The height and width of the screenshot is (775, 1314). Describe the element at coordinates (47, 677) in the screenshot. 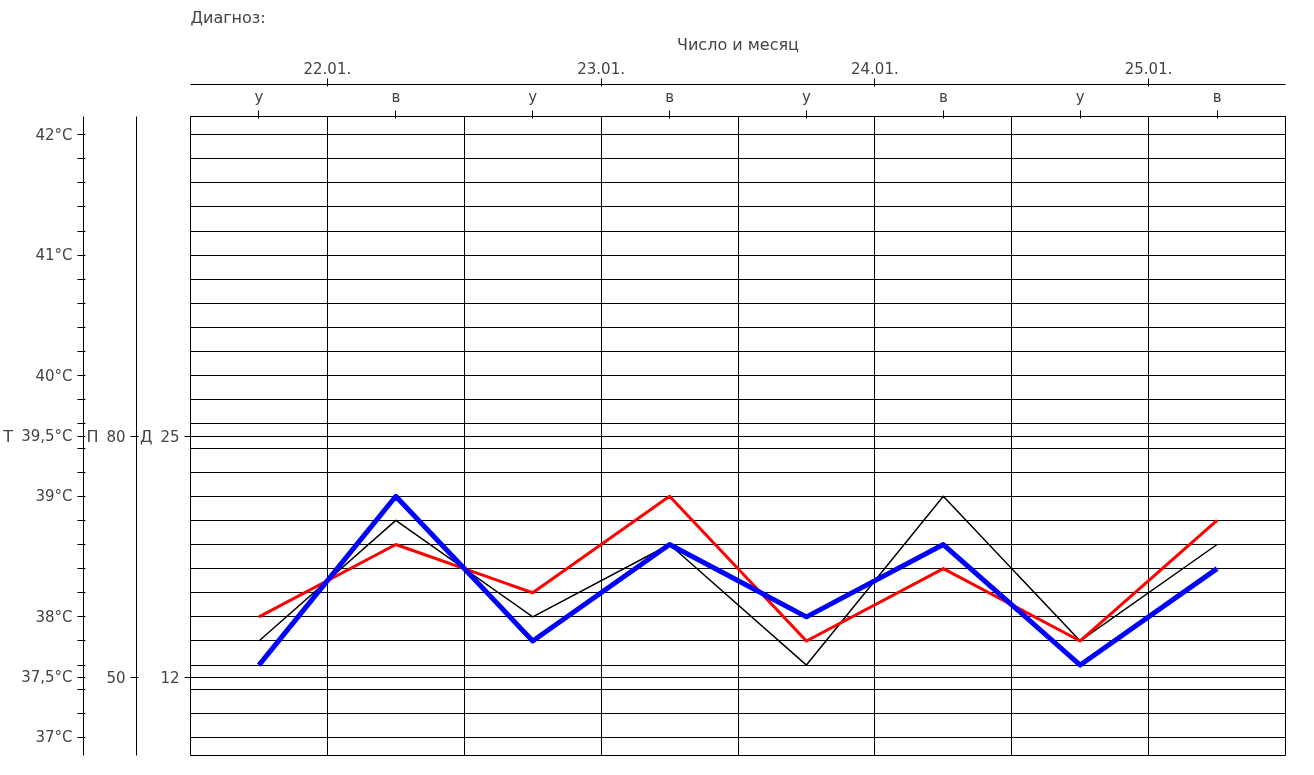

I see `y-tick-label: 37,5°C` at that location.